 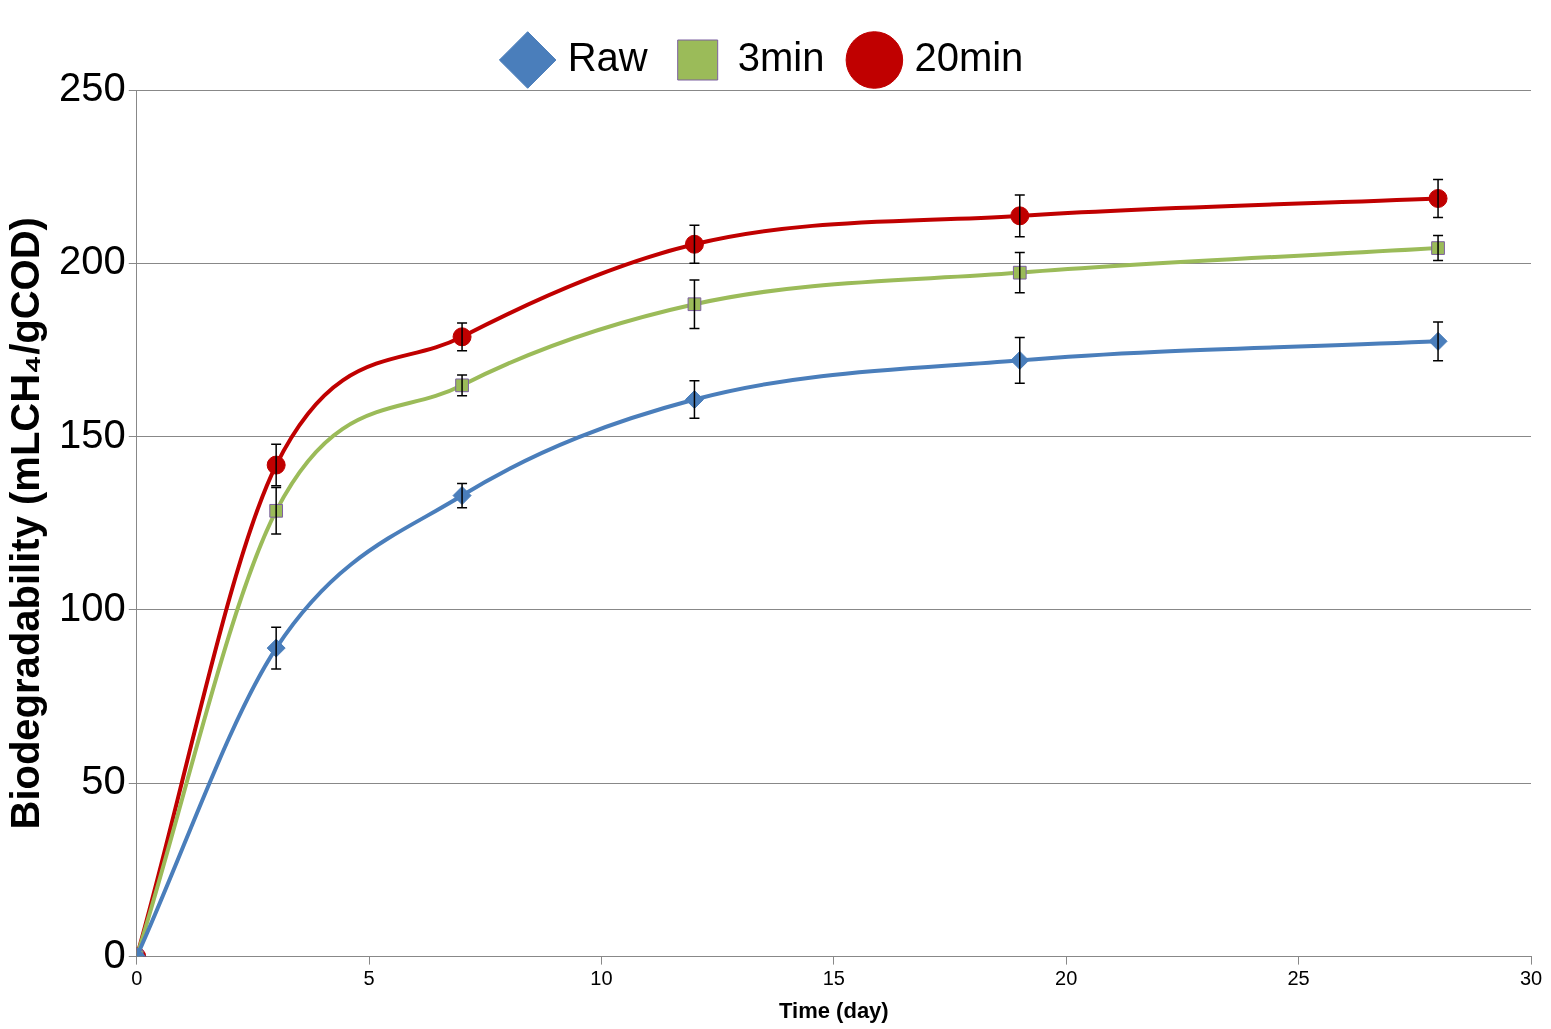 I want to click on x-axis-title: Time (day), so click(x=834, y=1010).